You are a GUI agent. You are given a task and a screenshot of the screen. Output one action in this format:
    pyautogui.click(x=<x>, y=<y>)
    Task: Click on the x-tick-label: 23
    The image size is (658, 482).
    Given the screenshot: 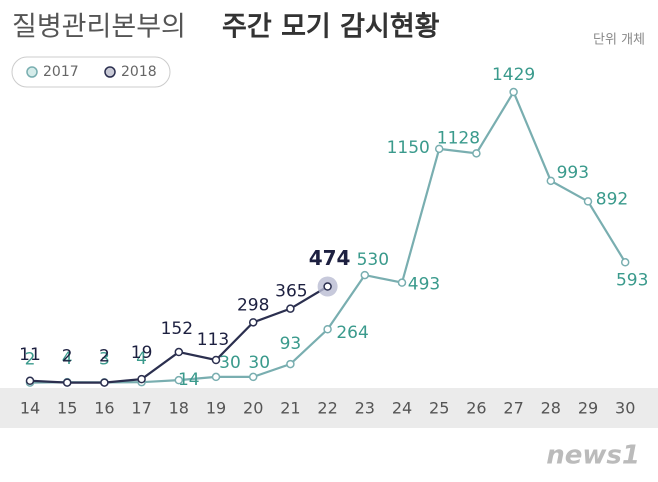 What is the action you would take?
    pyautogui.click(x=365, y=408)
    